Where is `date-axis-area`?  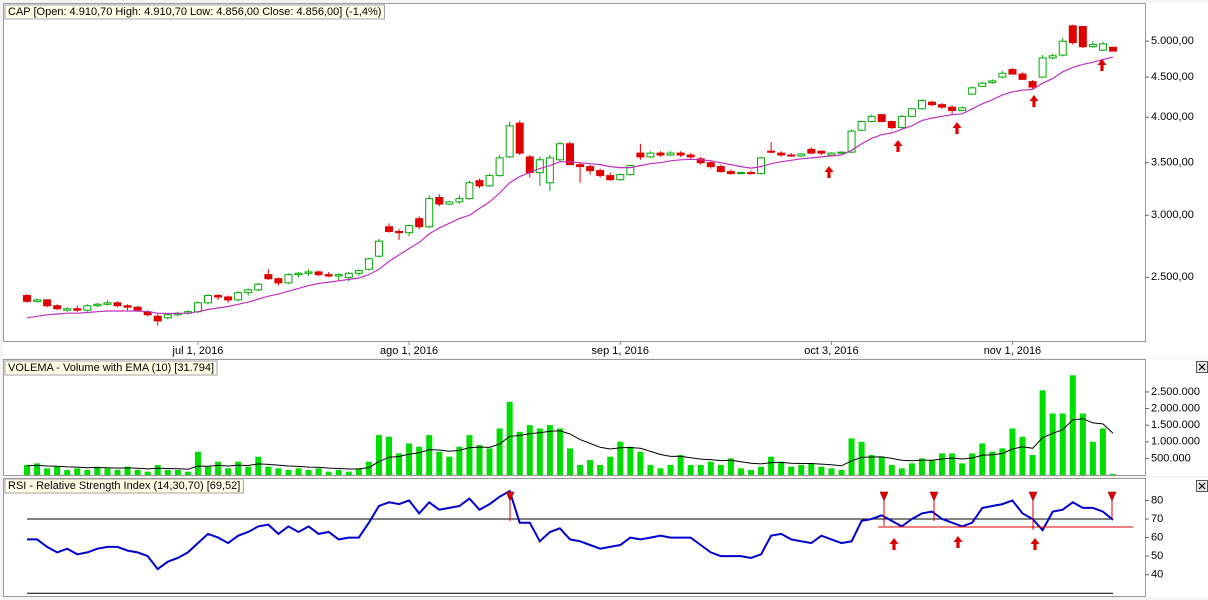
date-axis-area is located at coordinates (605, 350).